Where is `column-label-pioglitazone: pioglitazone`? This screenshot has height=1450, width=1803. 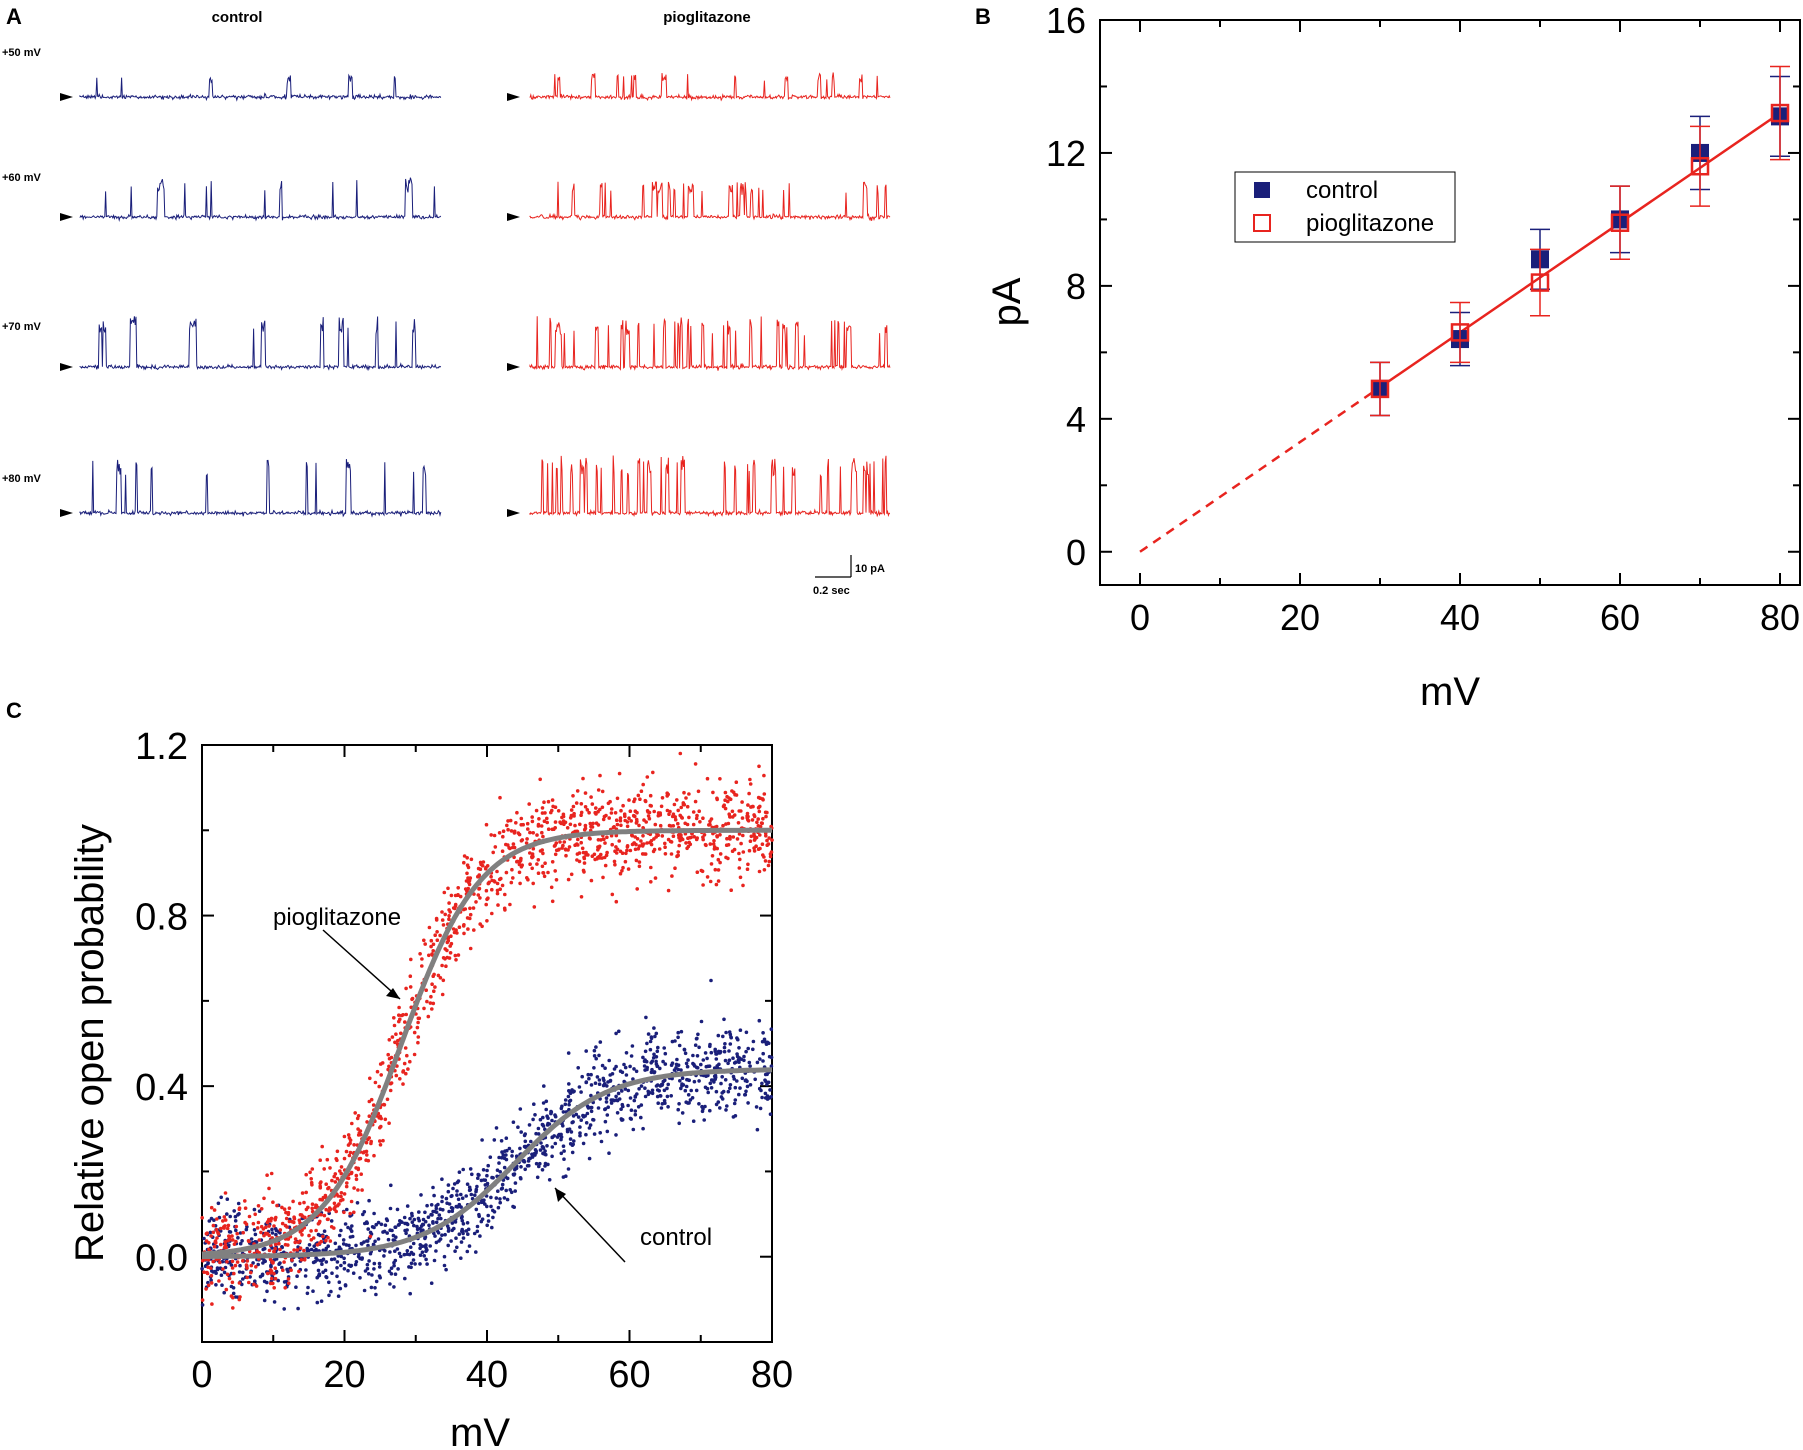 column-label-pioglitazone: pioglitazone is located at coordinates (707, 17).